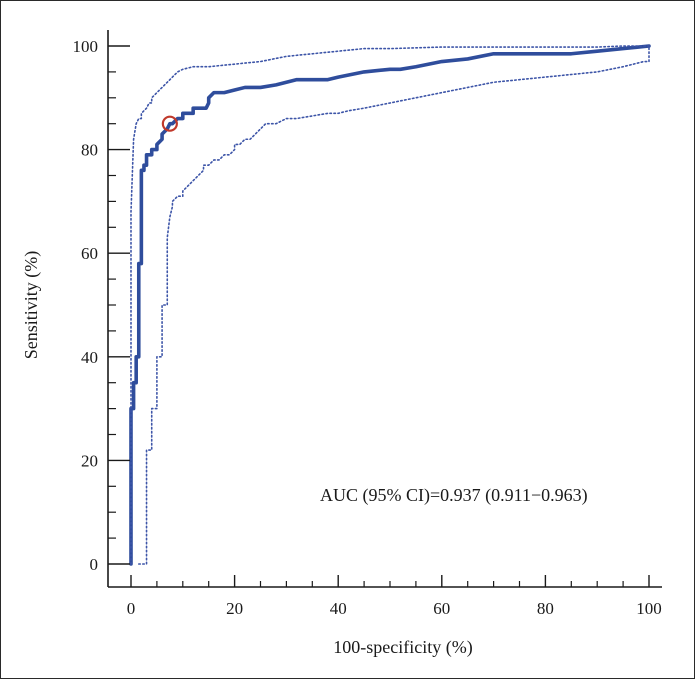 This screenshot has height=679, width=695. I want to click on y-axis-title: Sensitivity (%), so click(31, 305).